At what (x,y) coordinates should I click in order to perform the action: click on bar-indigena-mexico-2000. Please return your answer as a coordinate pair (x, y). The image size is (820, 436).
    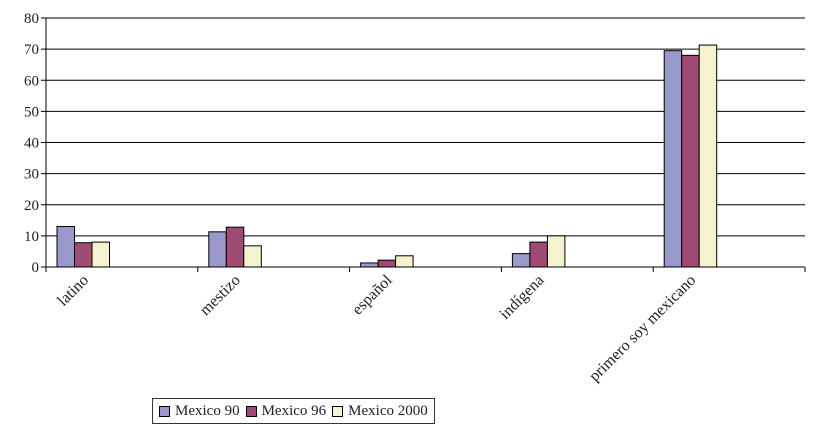
    Looking at the image, I should click on (556, 251).